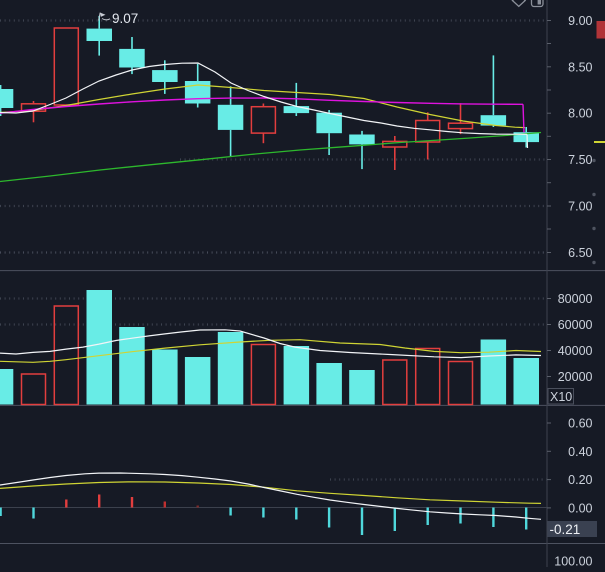  What do you see at coordinates (580, 114) in the screenshot?
I see `svg-text: 8.00` at bounding box center [580, 114].